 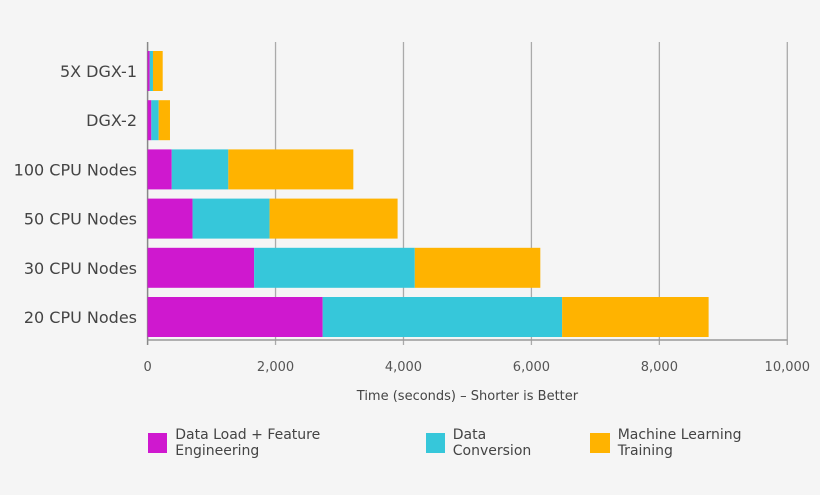 I want to click on category-label: 50 CPU Nodes, so click(x=80, y=219).